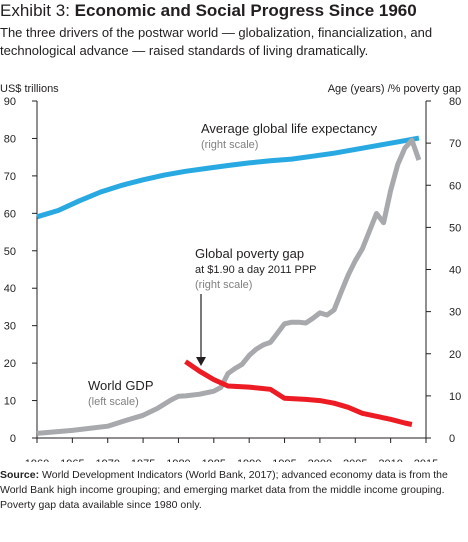 The image size is (468, 542). Describe the element at coordinates (10, 402) in the screenshot. I see `left-axis-tick-label: 10` at that location.